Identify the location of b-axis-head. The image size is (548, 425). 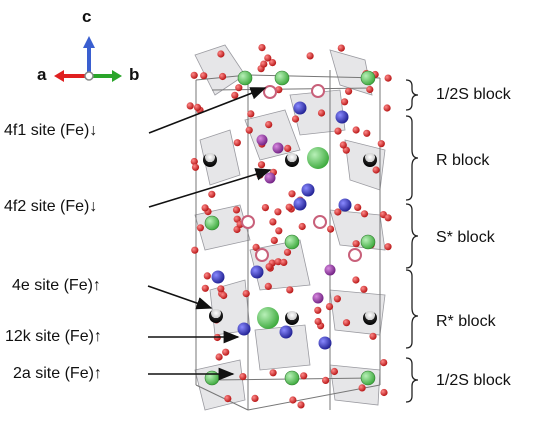
(117, 76).